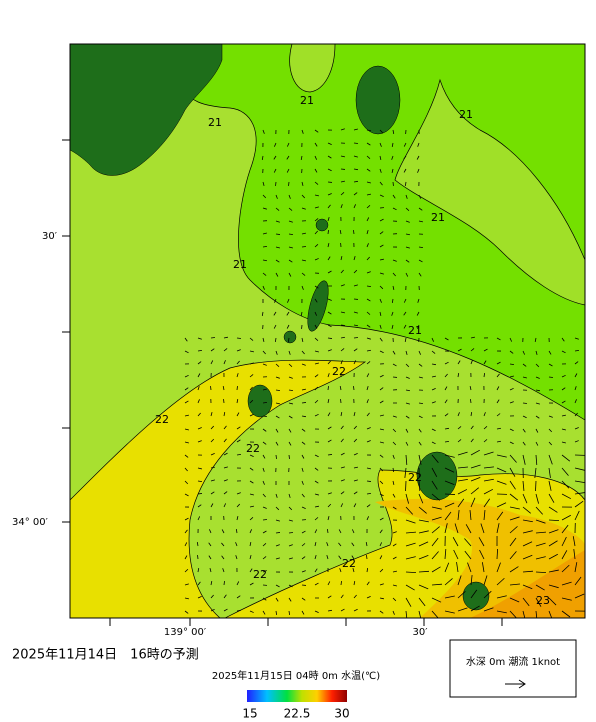  Describe the element at coordinates (253, 448) in the screenshot. I see `contour-label: 22` at that location.